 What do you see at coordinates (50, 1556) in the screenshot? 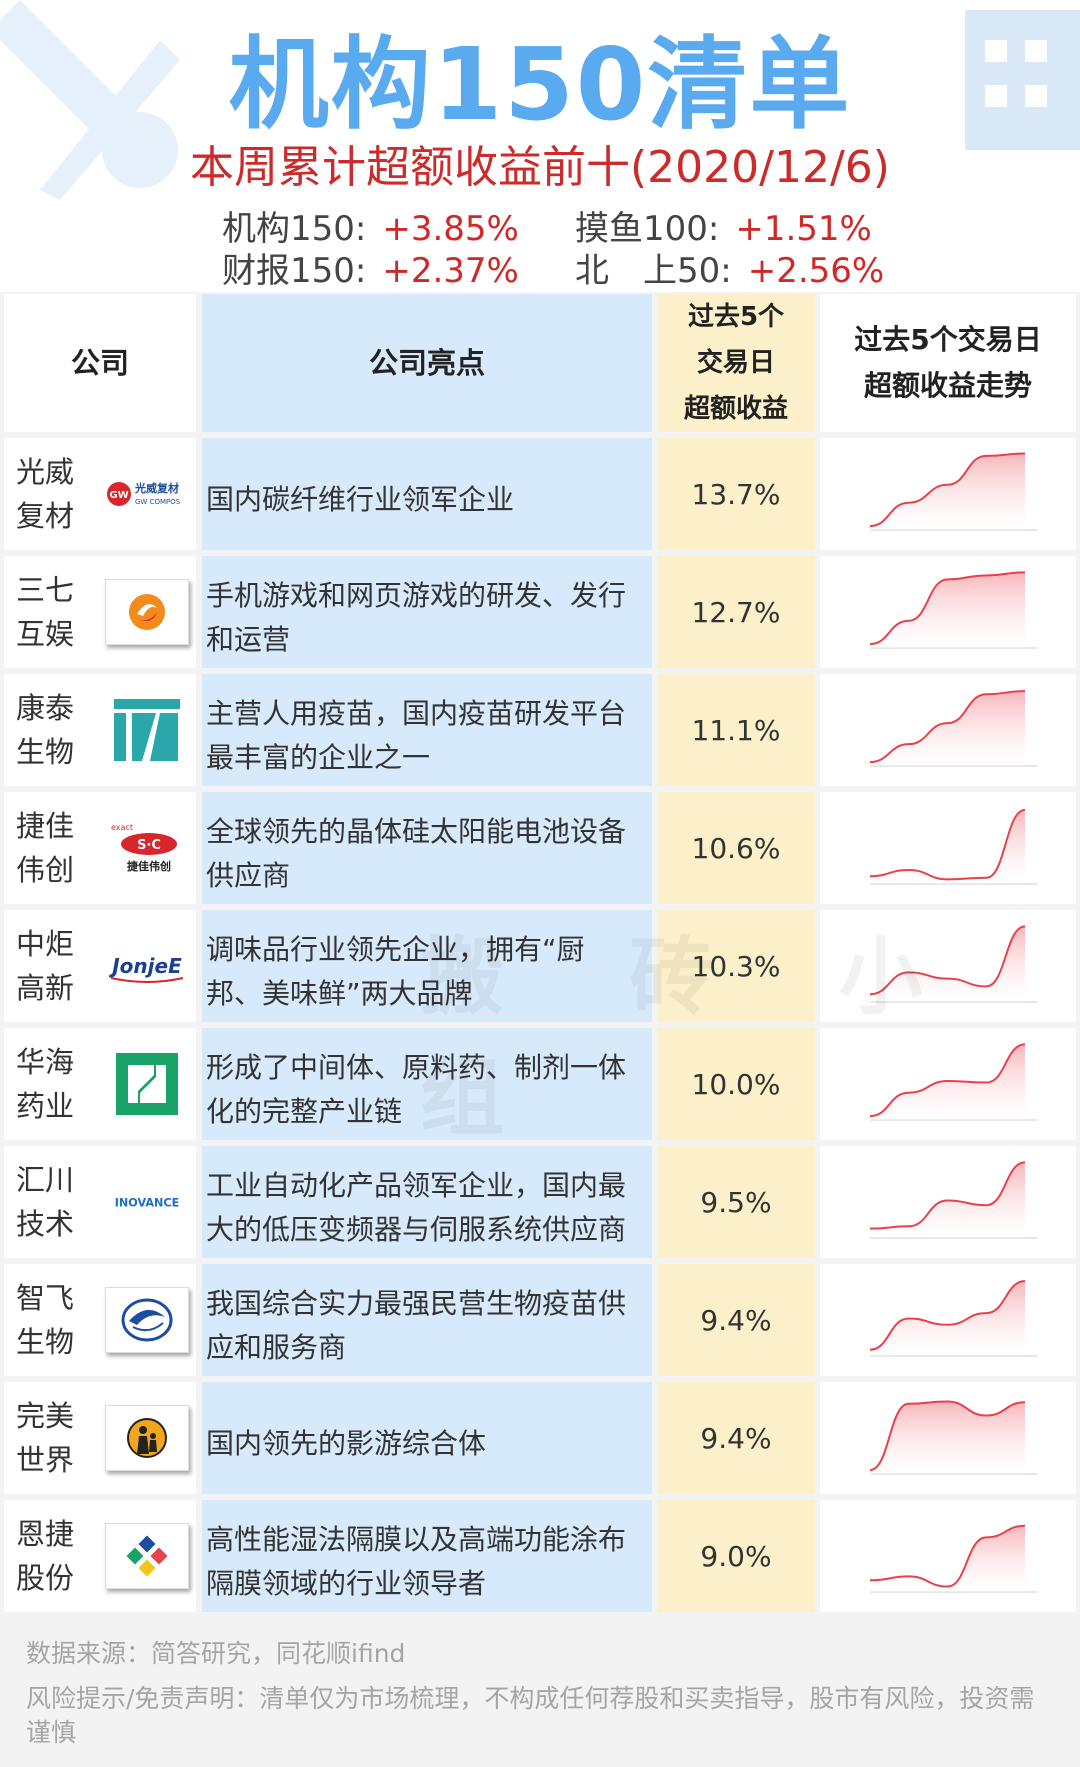
I see `company-name: 恩捷 股份` at bounding box center [50, 1556].